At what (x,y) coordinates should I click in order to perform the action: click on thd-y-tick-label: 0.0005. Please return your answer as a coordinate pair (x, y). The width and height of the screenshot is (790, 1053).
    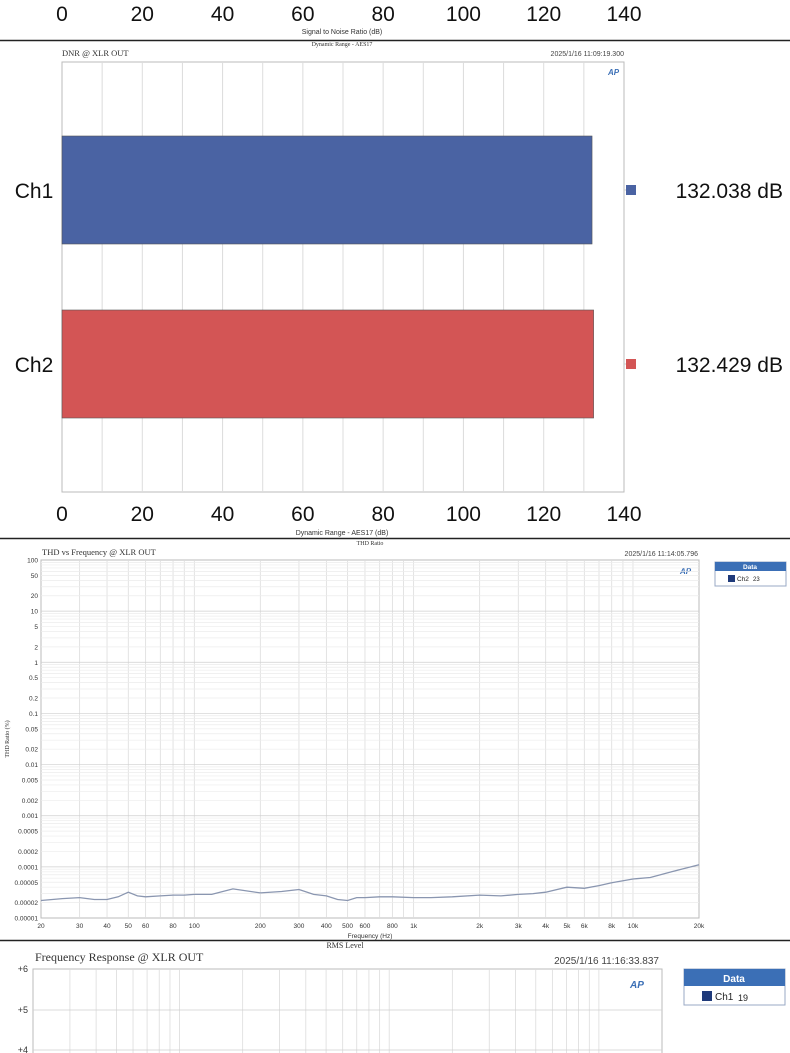
    Looking at the image, I should click on (28, 832).